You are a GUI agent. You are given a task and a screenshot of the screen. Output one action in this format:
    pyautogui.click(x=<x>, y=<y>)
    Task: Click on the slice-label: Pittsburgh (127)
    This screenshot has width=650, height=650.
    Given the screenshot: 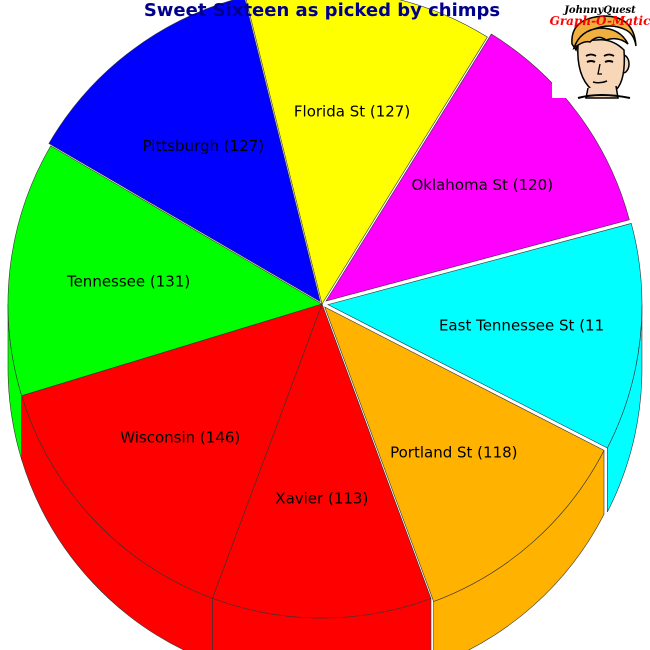 What is the action you would take?
    pyautogui.click(x=204, y=146)
    